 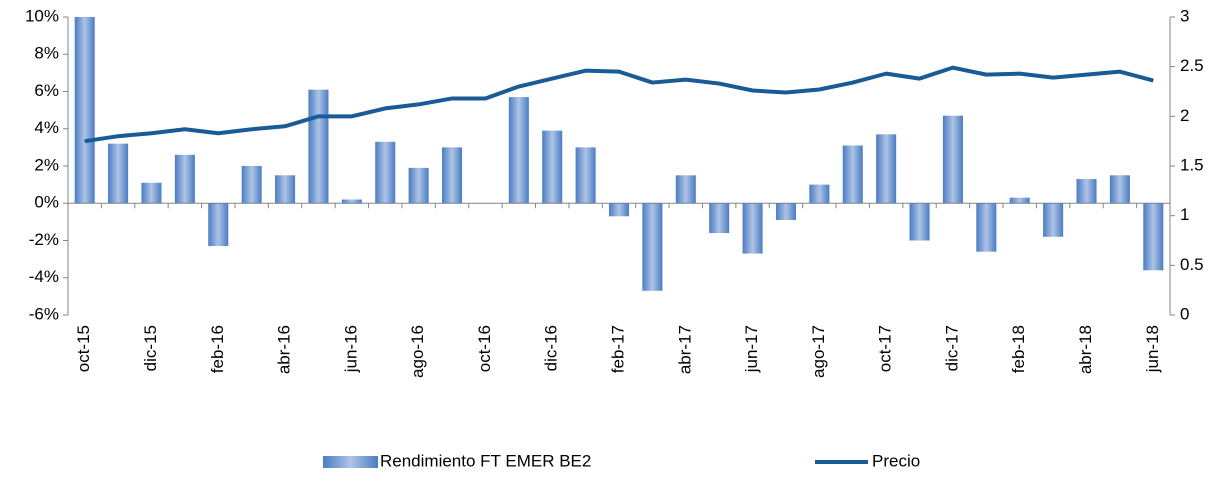 What do you see at coordinates (751, 349) in the screenshot?
I see `x-tick-label: jun-17` at bounding box center [751, 349].